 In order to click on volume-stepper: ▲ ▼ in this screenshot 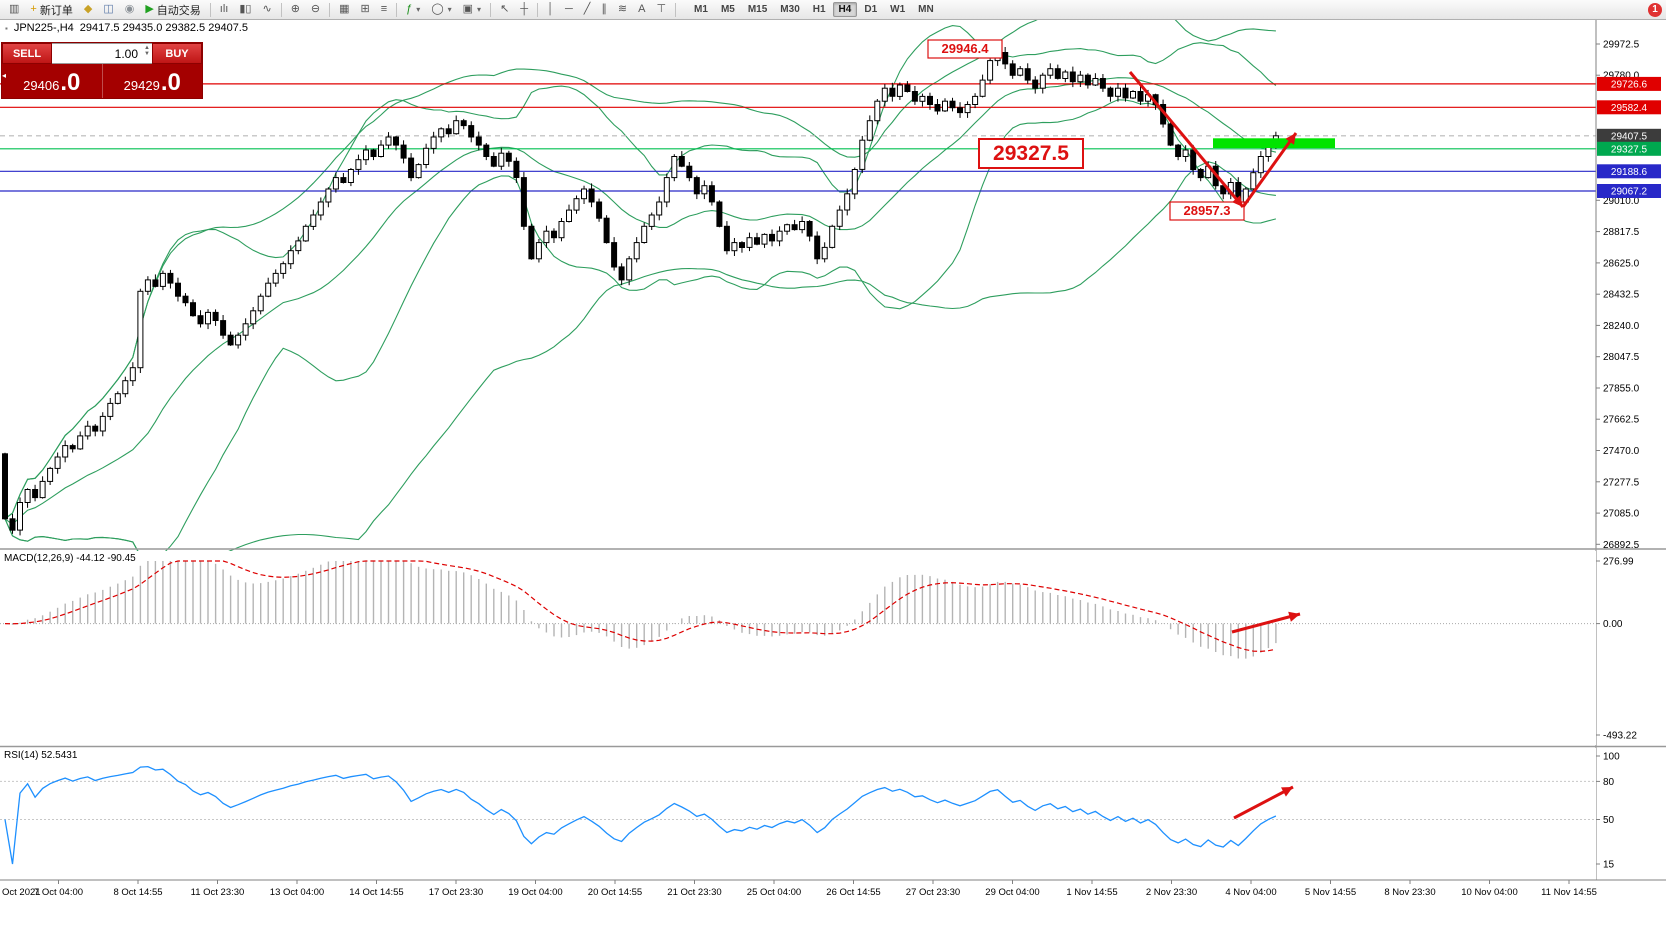, I will do `click(147, 51)`.